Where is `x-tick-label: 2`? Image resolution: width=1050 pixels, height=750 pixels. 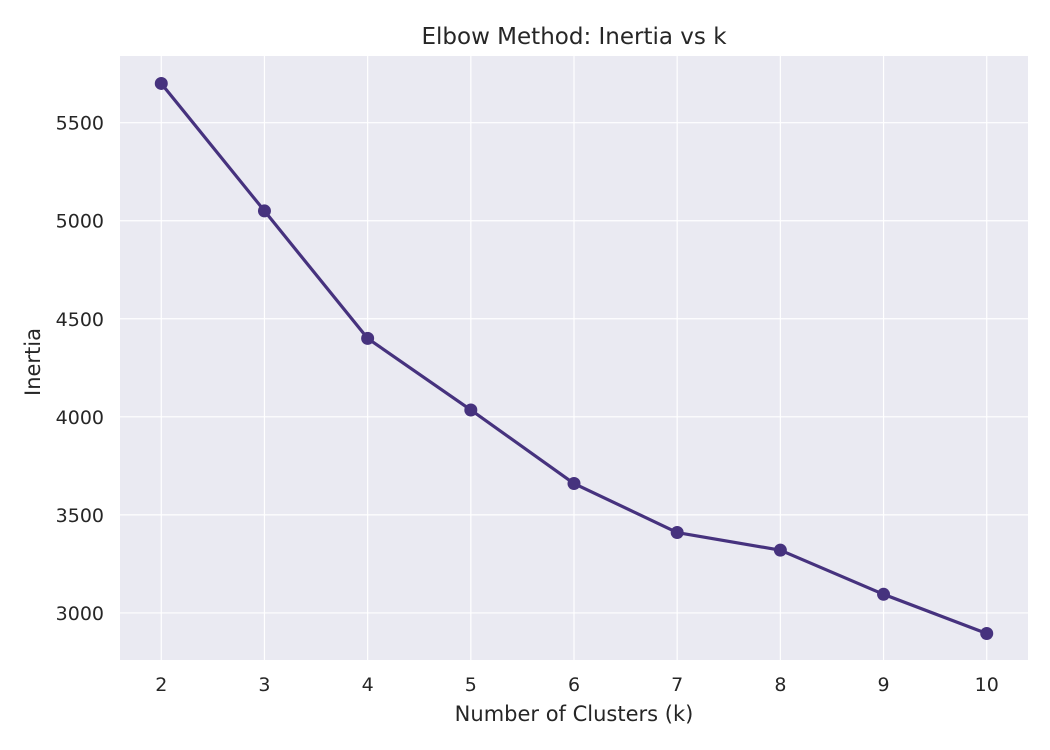 x-tick-label: 2 is located at coordinates (161, 685).